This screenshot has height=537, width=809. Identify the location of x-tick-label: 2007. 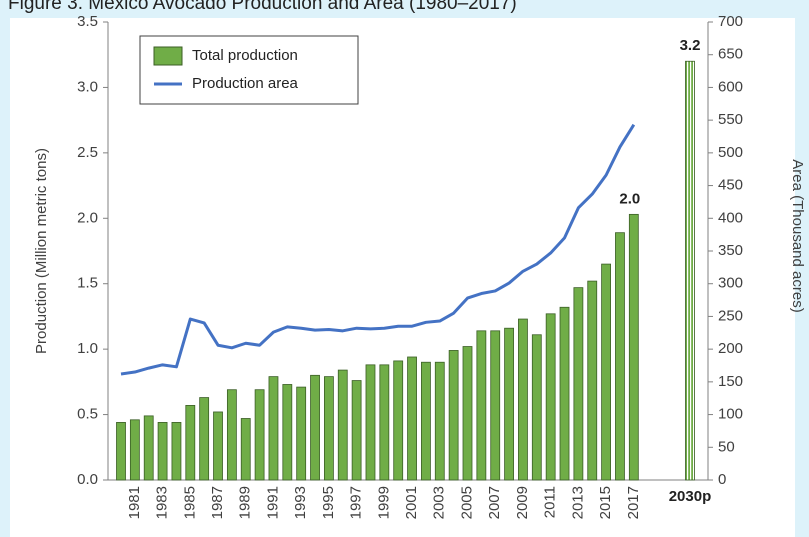
(494, 502).